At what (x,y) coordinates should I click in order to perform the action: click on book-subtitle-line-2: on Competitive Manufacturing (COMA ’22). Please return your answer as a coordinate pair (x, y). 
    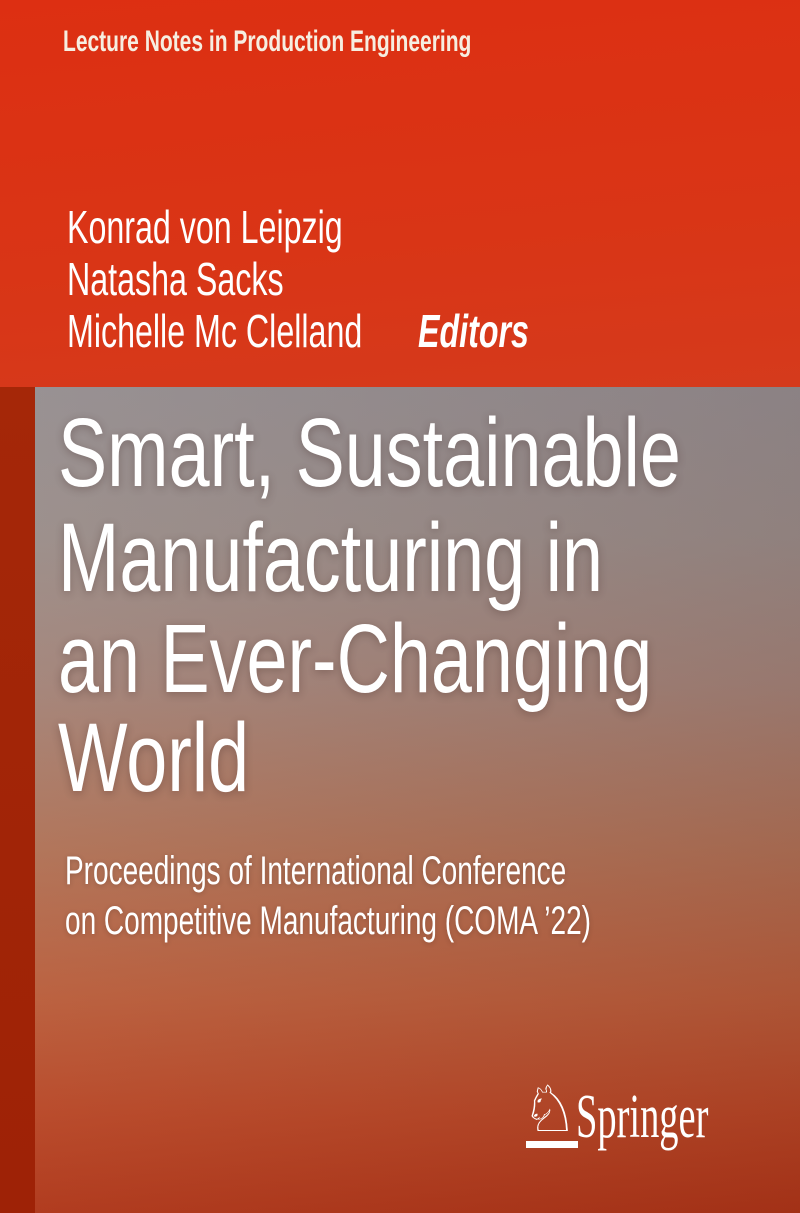
    Looking at the image, I should click on (328, 921).